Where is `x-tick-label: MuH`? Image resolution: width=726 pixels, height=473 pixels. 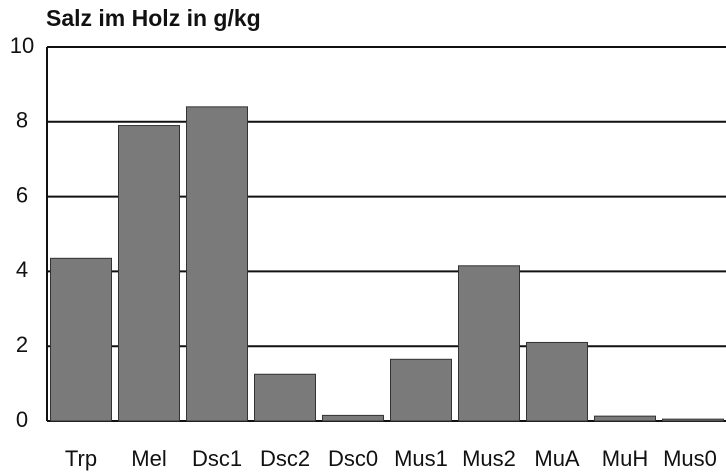
x-tick-label: MuH is located at coordinates (625, 458).